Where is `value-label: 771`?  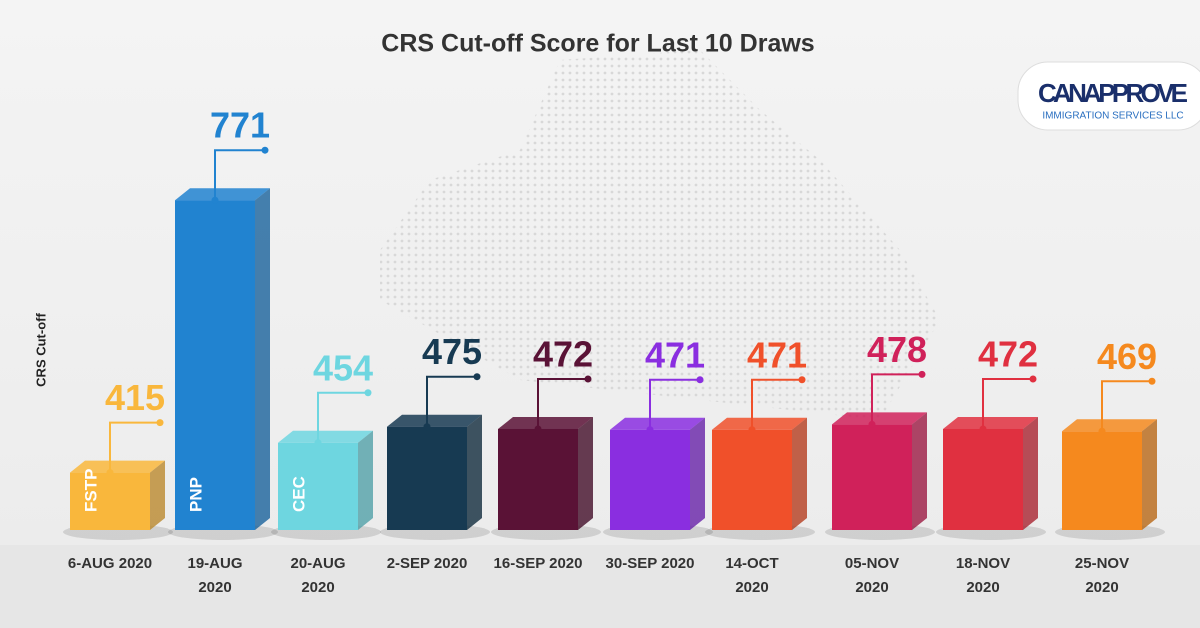
value-label: 771 is located at coordinates (240, 125).